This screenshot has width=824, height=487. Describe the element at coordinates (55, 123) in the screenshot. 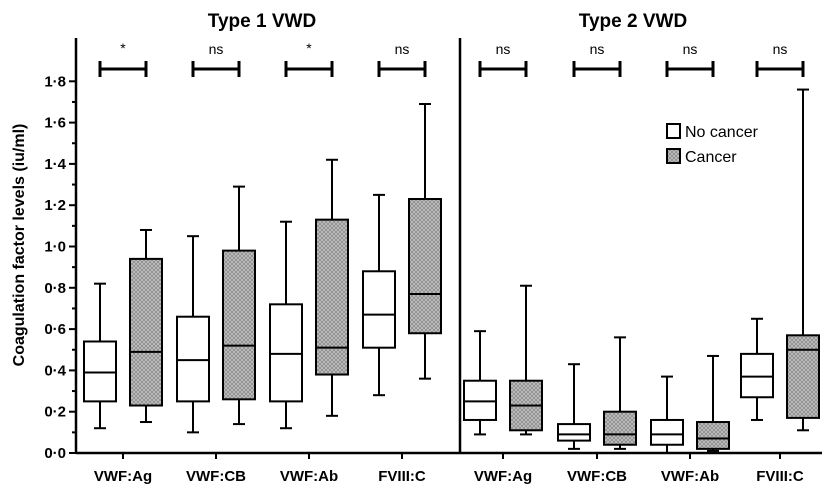

I see `y-tick-label: 1·6` at that location.